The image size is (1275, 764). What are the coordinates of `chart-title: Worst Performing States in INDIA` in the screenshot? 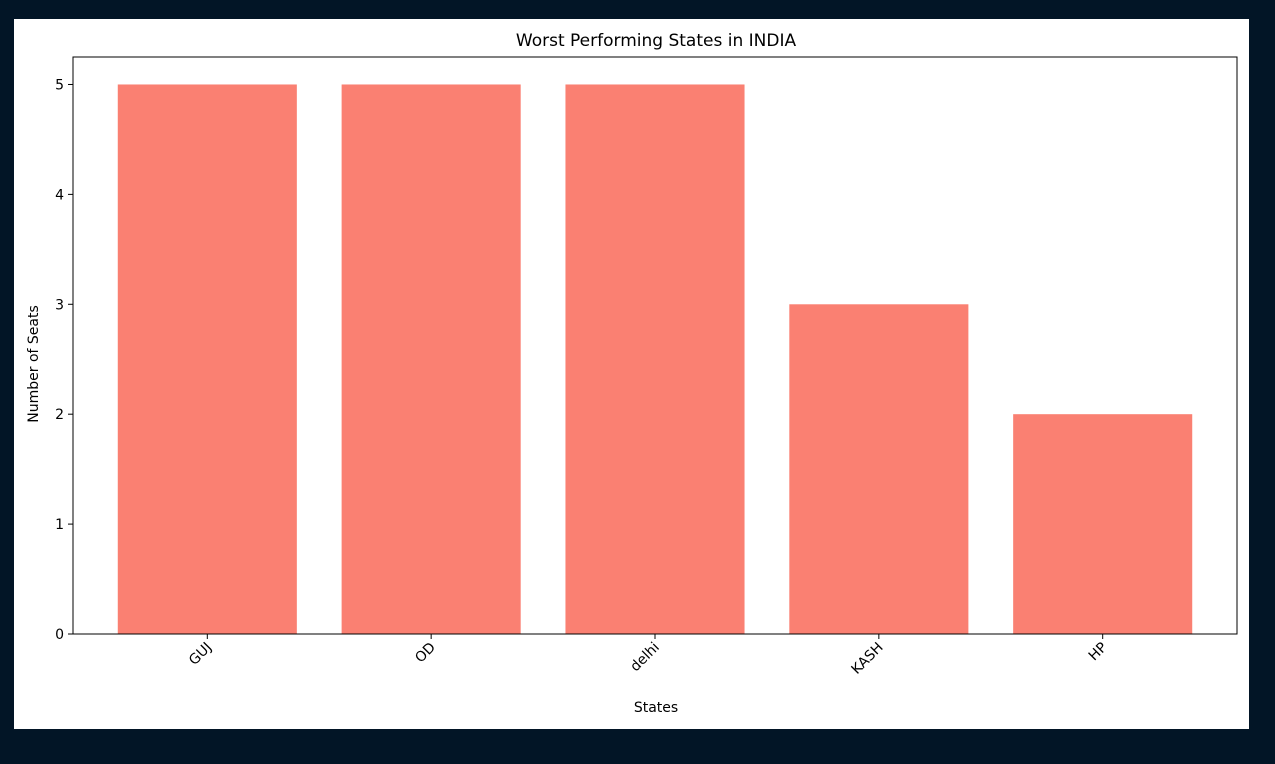 It's located at (656, 41).